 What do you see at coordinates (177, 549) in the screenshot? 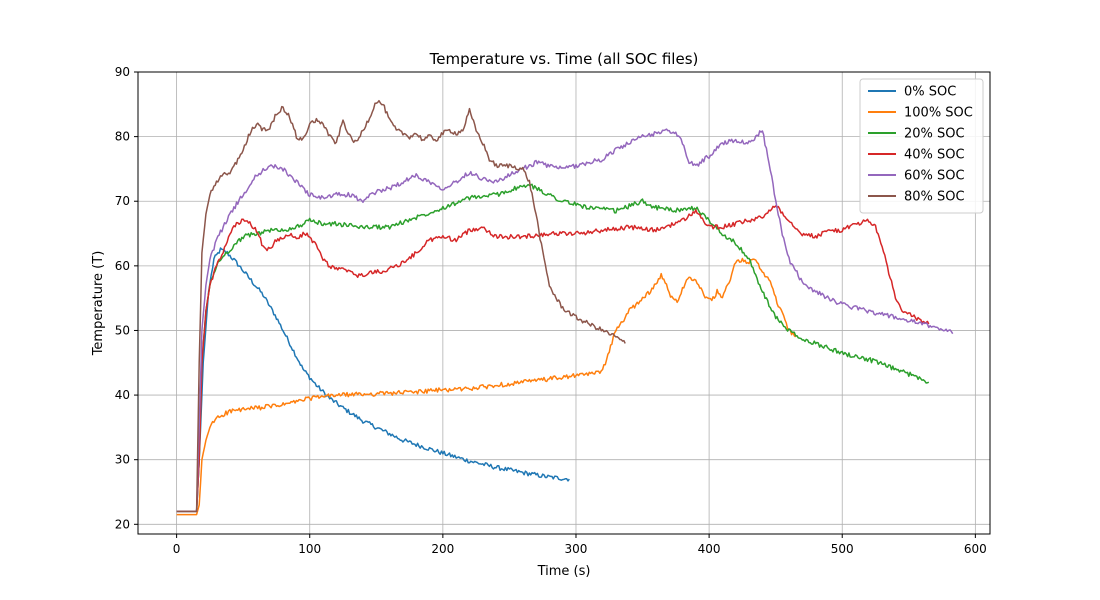
I see `x-tick-label: 0` at bounding box center [177, 549].